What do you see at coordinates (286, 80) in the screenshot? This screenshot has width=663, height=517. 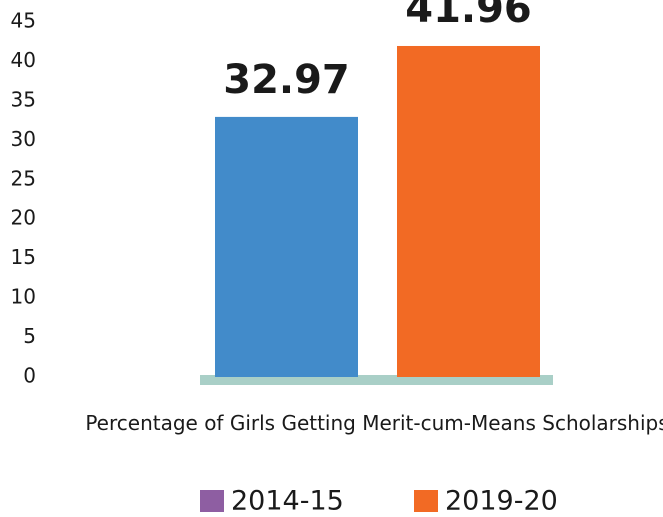 I see `value-label: 32.97` at bounding box center [286, 80].